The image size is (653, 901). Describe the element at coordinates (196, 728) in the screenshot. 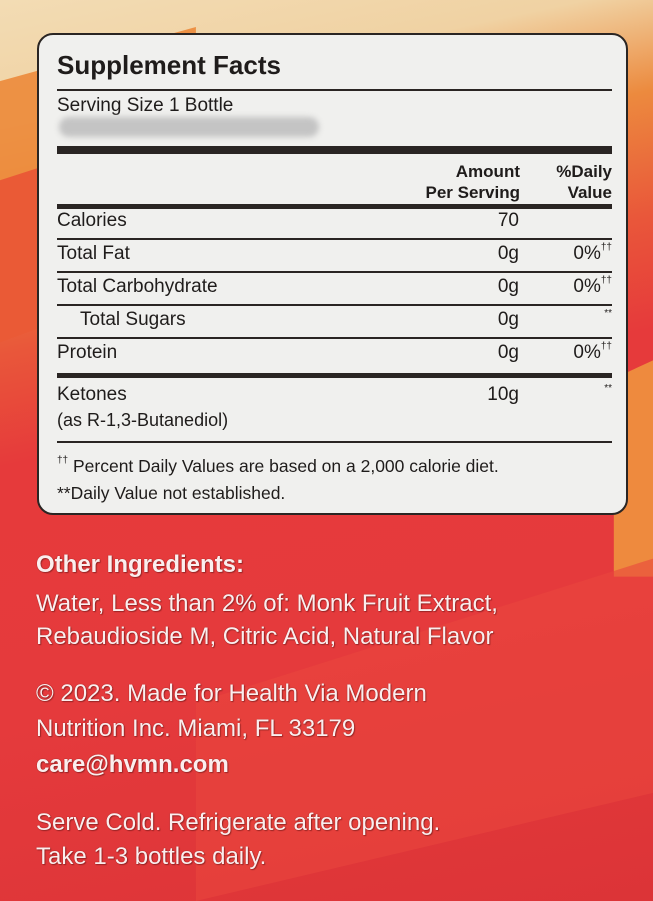

I see `copyright-line2: Nutrition Inc. Miami, FL 33179` at that location.